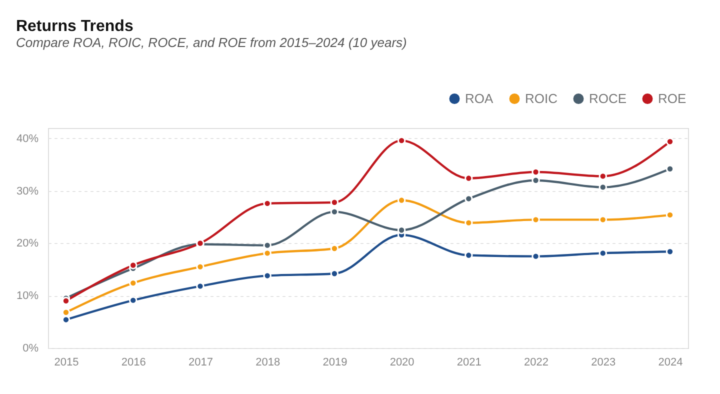 The image size is (720, 394). What do you see at coordinates (670, 362) in the screenshot?
I see `x-tick-label: 2024` at bounding box center [670, 362].